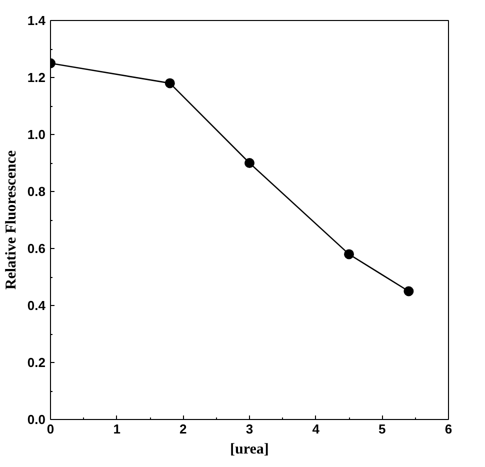  I want to click on x-tick-label: 2, so click(183, 429).